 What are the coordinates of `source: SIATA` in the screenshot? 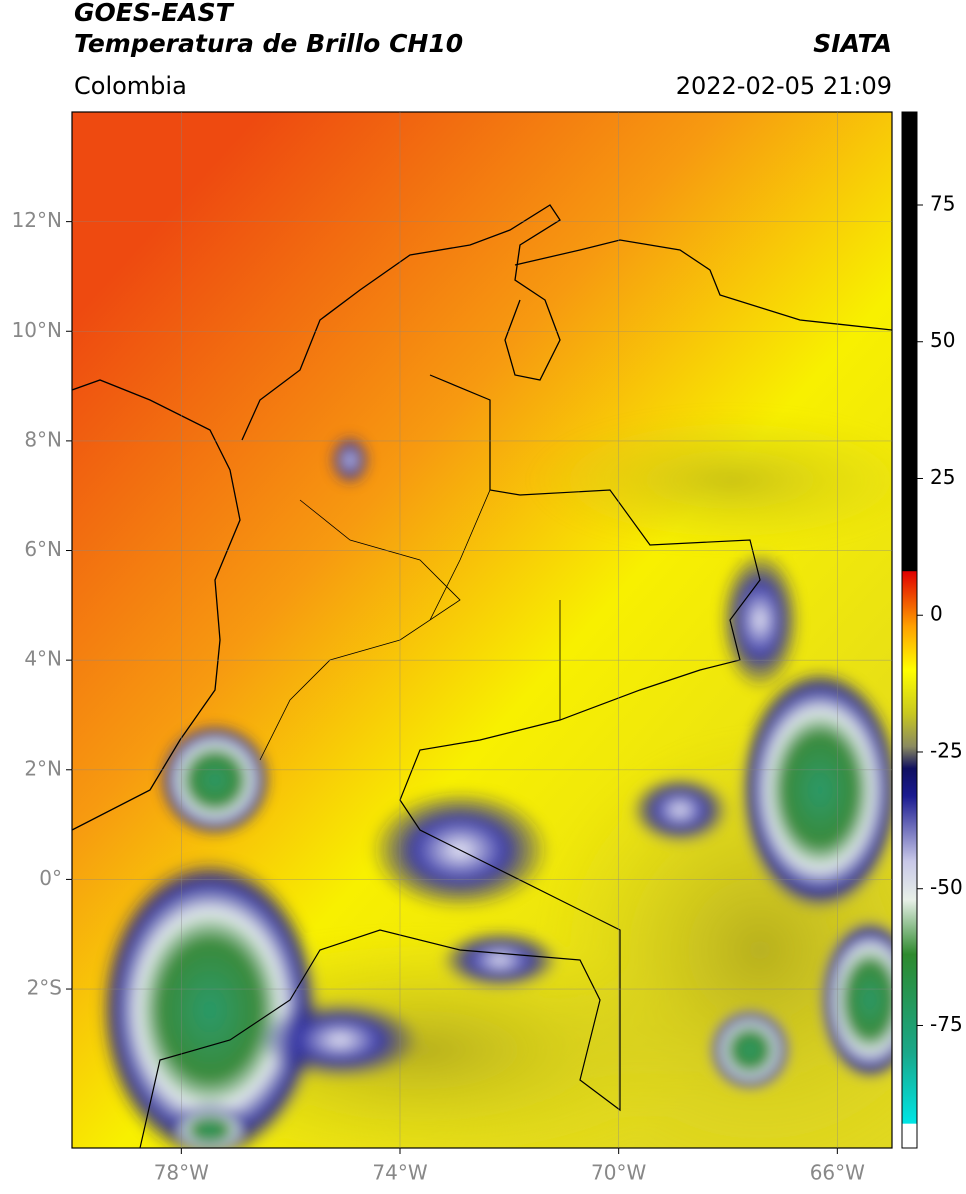 It's located at (852, 43).